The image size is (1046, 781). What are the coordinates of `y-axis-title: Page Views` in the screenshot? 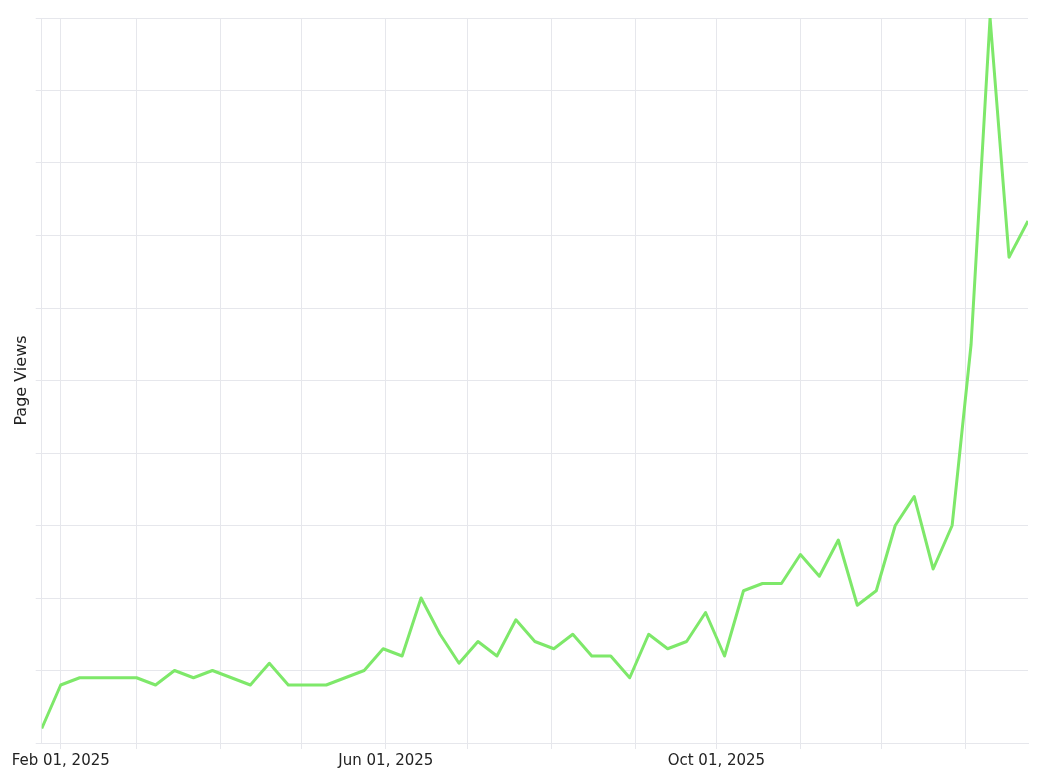 It's located at (21, 380).